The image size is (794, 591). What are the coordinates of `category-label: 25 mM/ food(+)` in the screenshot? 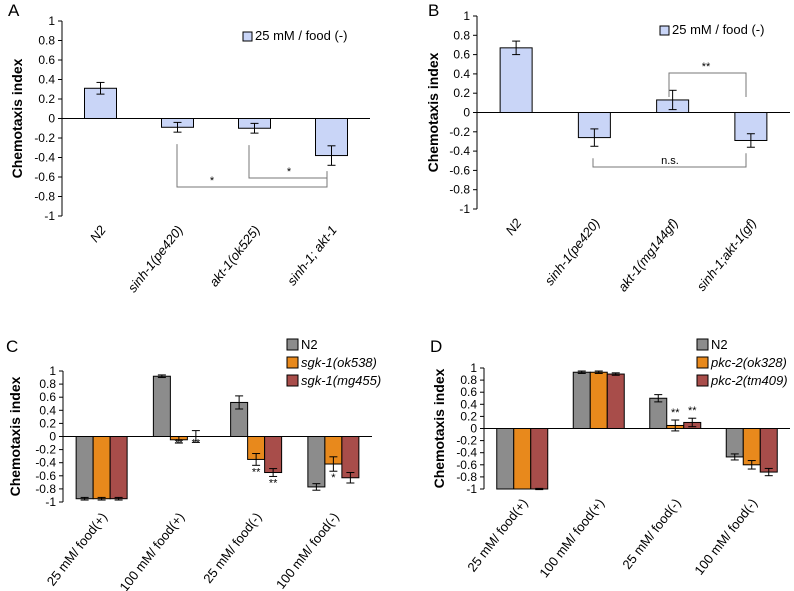 It's located at (497, 535).